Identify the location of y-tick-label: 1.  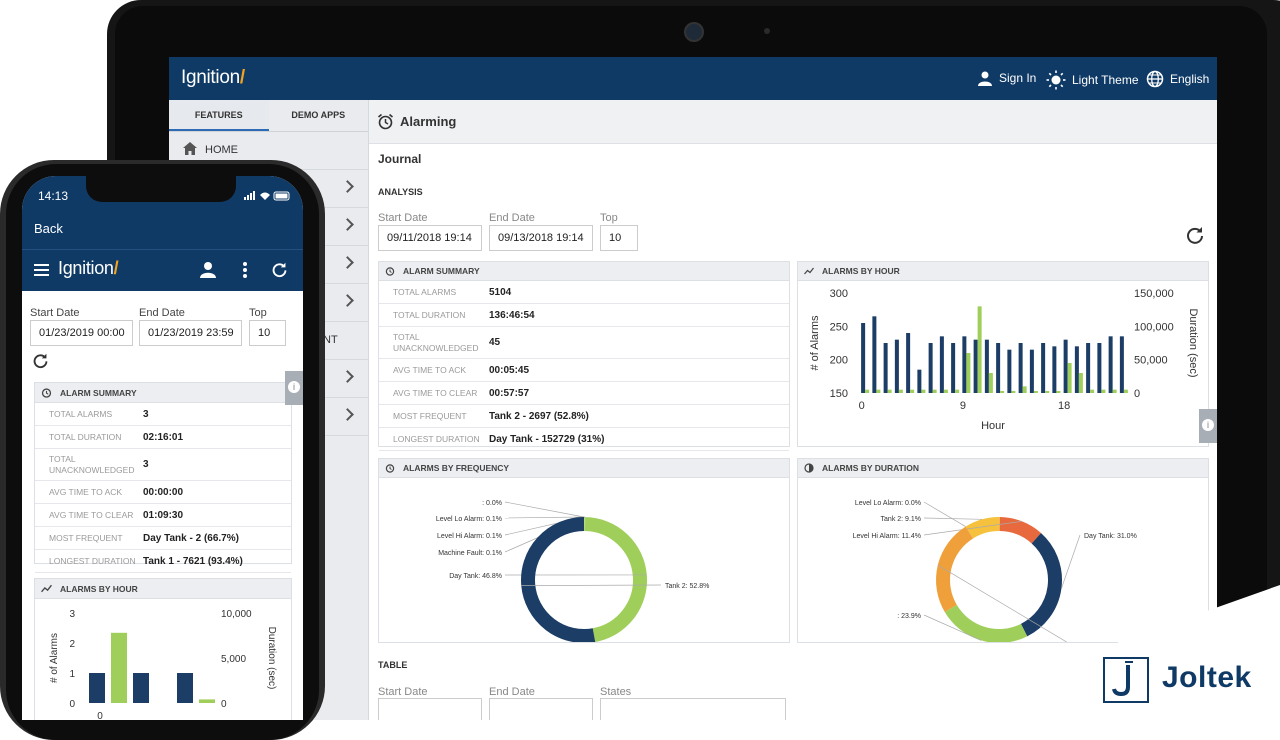
(72, 674).